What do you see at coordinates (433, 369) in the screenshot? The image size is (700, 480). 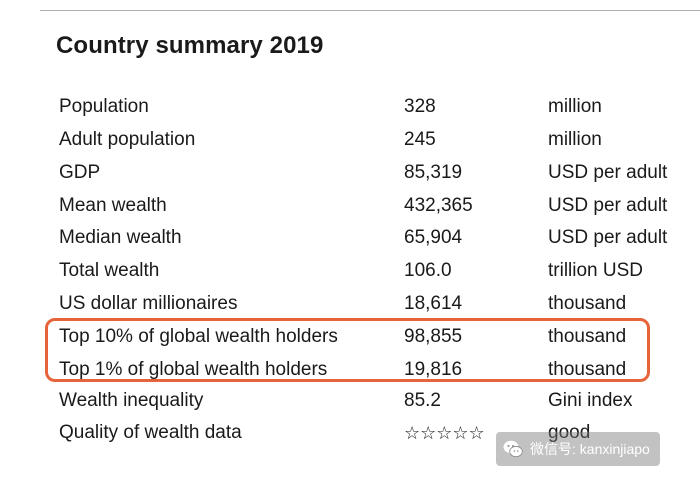 I see `row-value: 19,816` at bounding box center [433, 369].